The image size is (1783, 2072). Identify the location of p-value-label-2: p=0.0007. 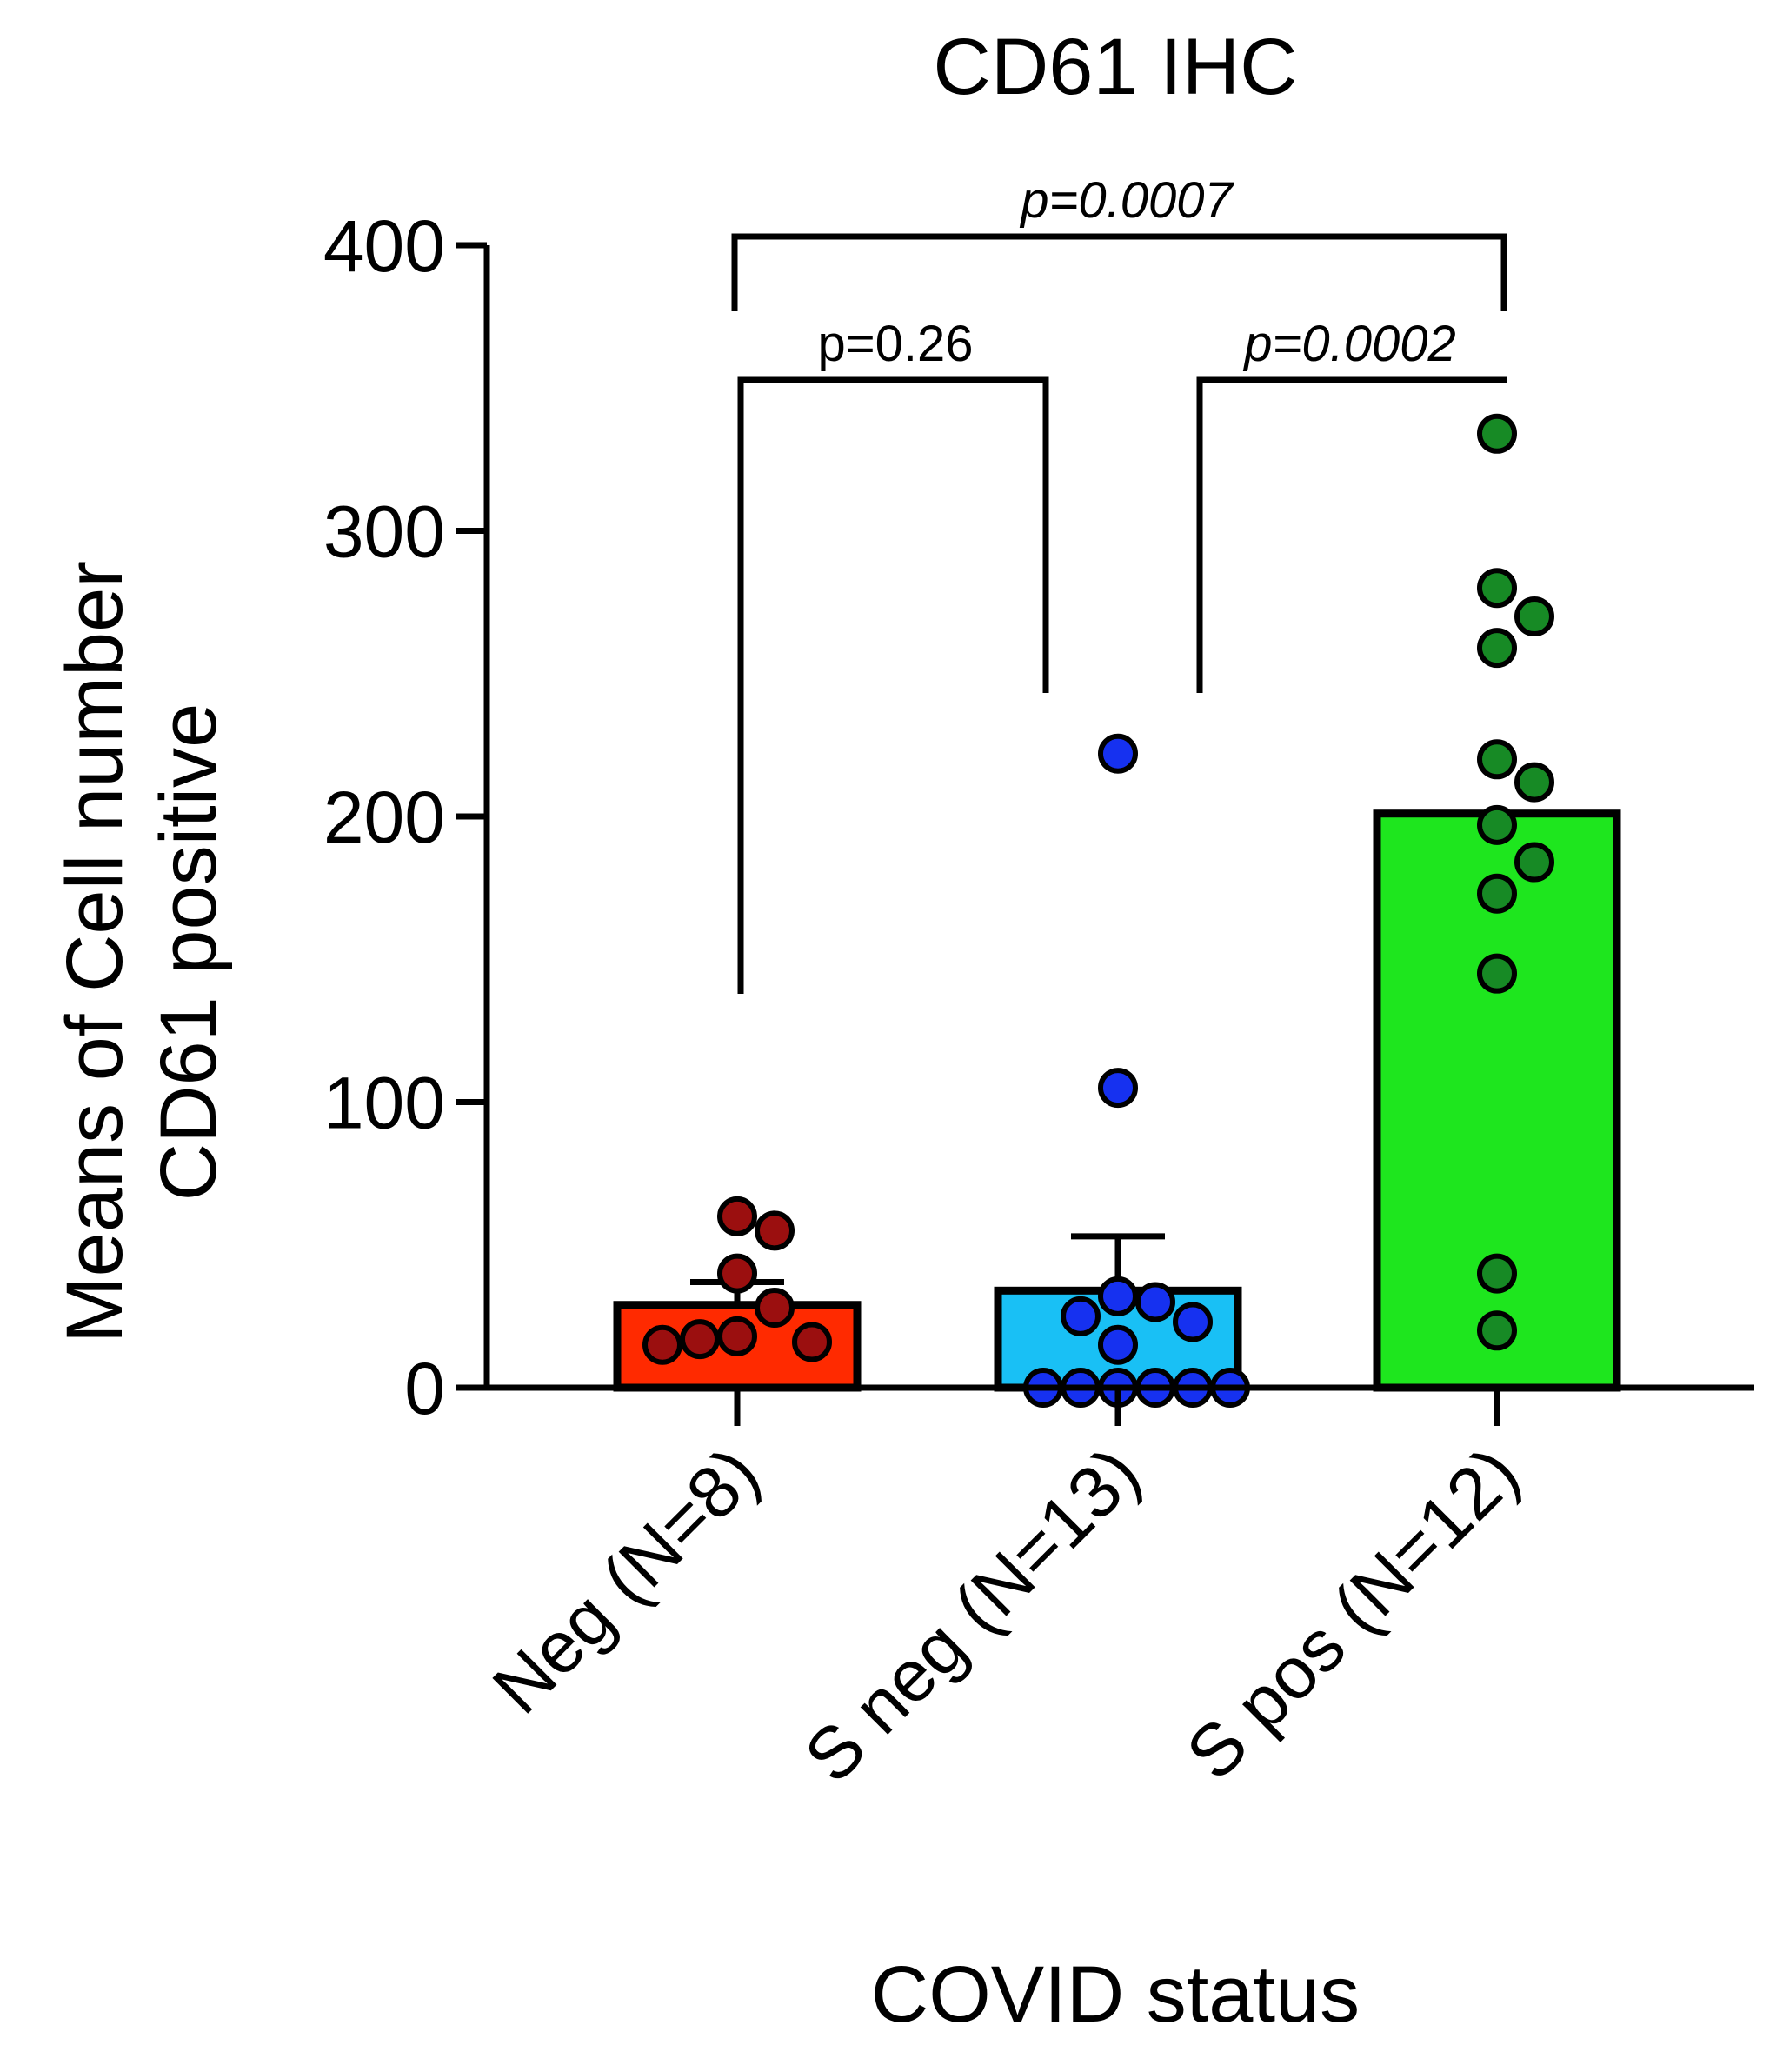
(1127, 201).